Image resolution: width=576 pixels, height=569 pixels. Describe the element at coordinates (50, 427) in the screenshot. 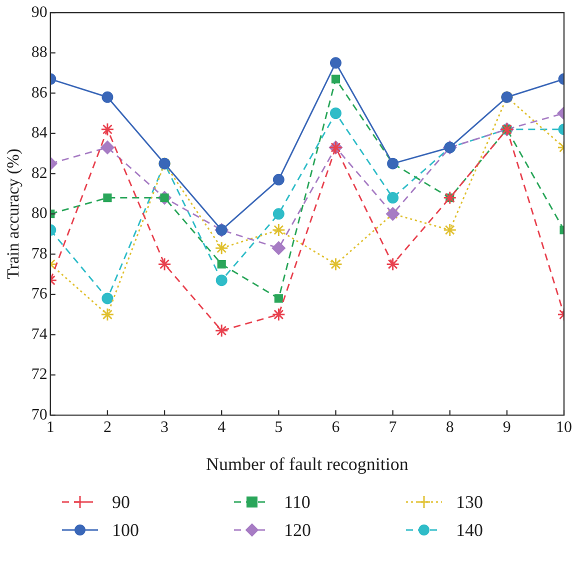

I see `x-tick-label: 1` at that location.